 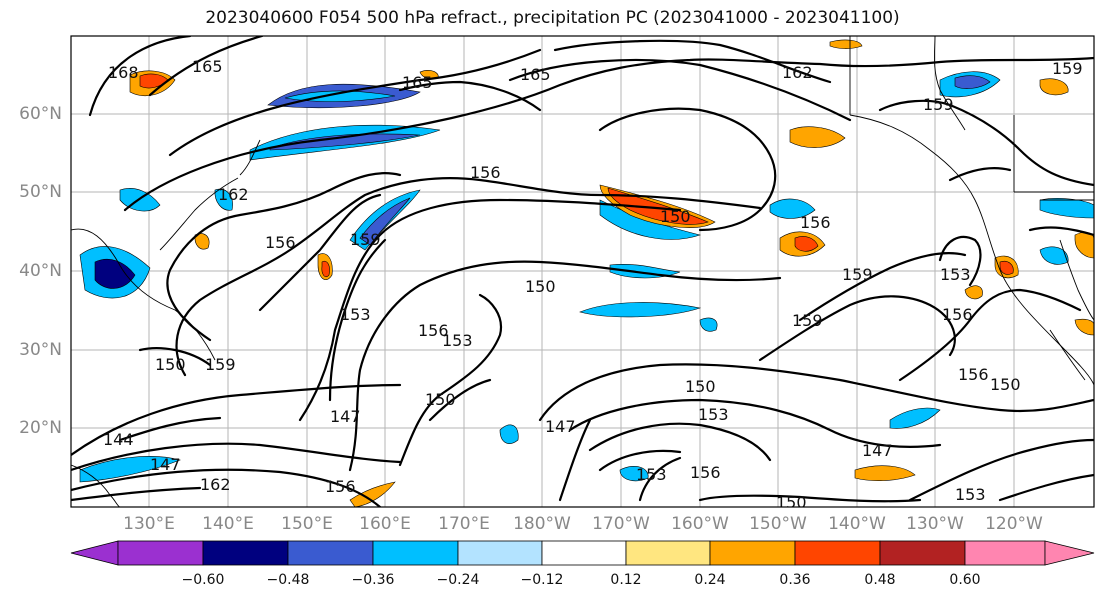 What do you see at coordinates (1069, 553) in the screenshot?
I see `colorbar-extend-high` at bounding box center [1069, 553].